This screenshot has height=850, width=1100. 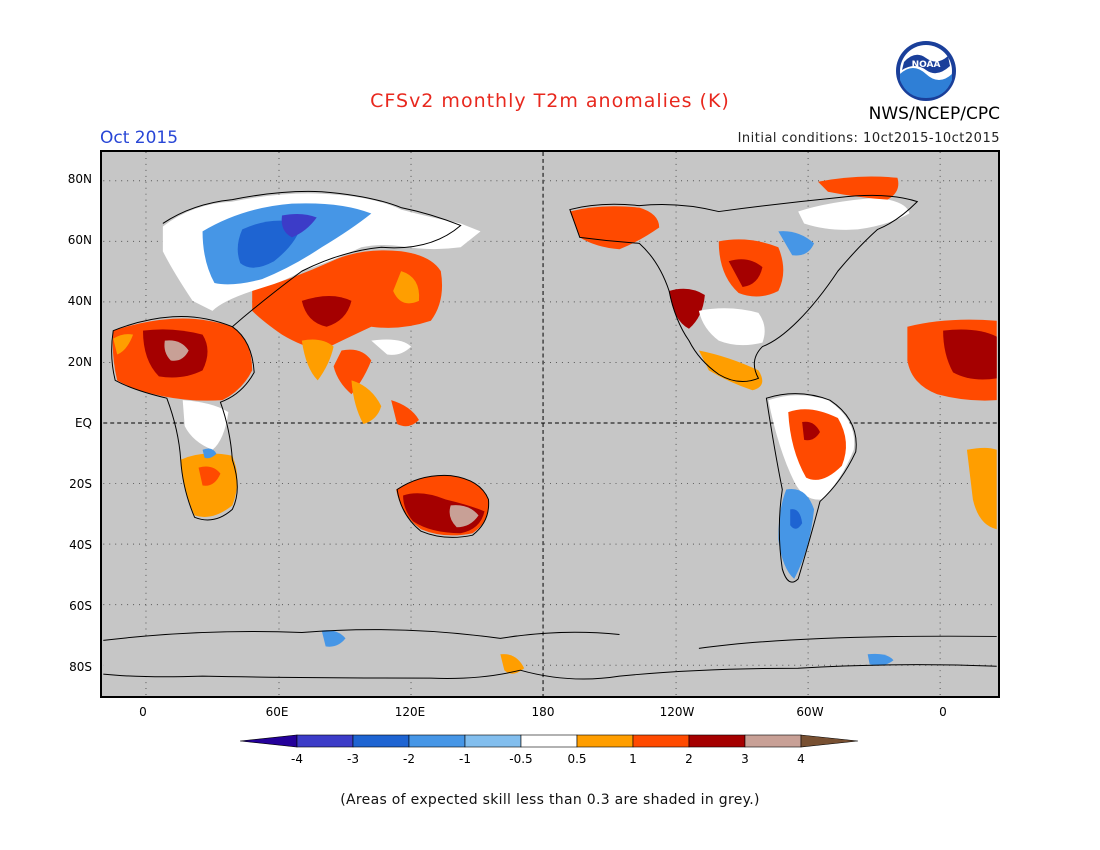 I want to click on australia-anomalies, so click(x=442, y=505).